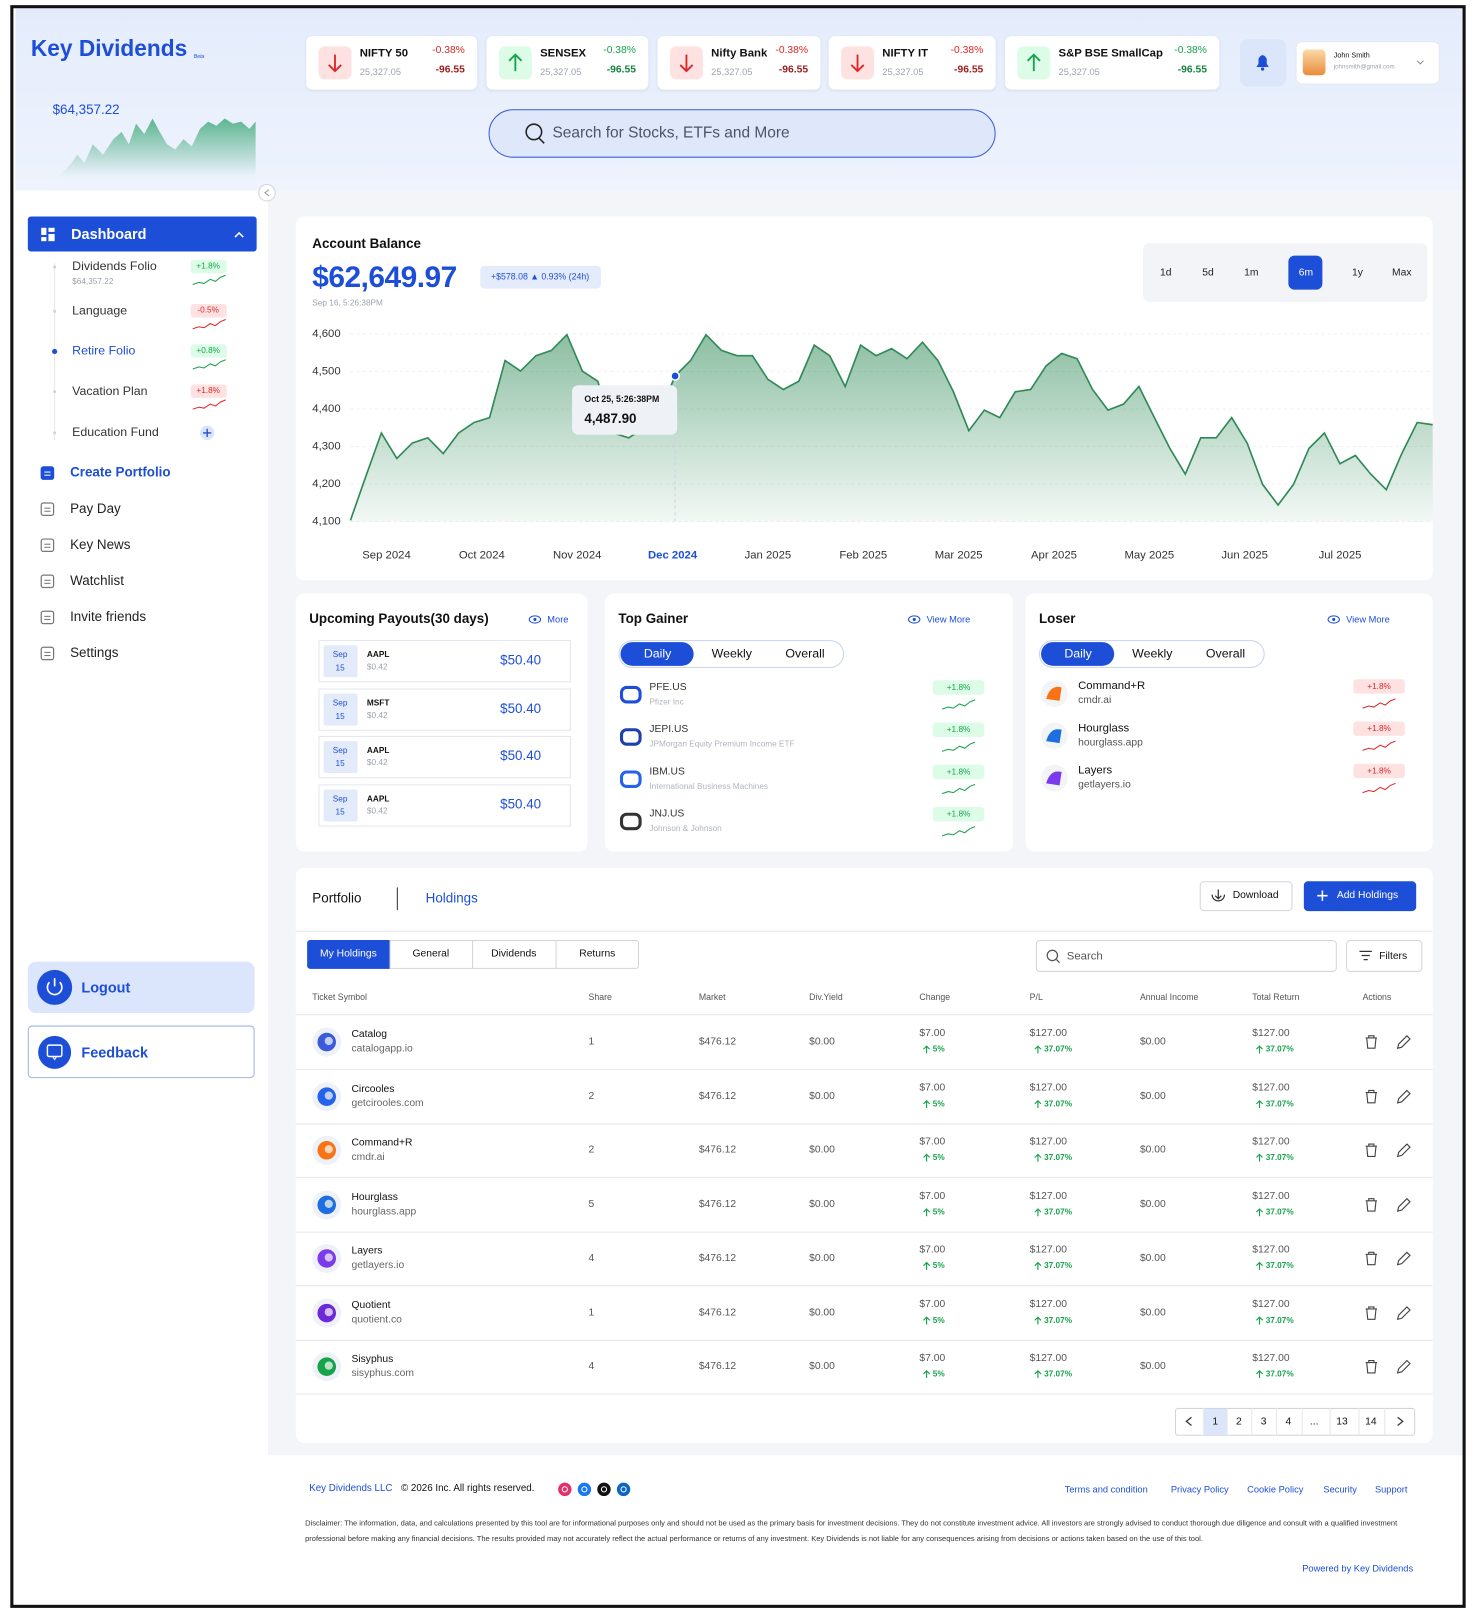 The width and height of the screenshot is (1476, 1618). What do you see at coordinates (1340, 1489) in the screenshot?
I see `footer-link: Security` at bounding box center [1340, 1489].